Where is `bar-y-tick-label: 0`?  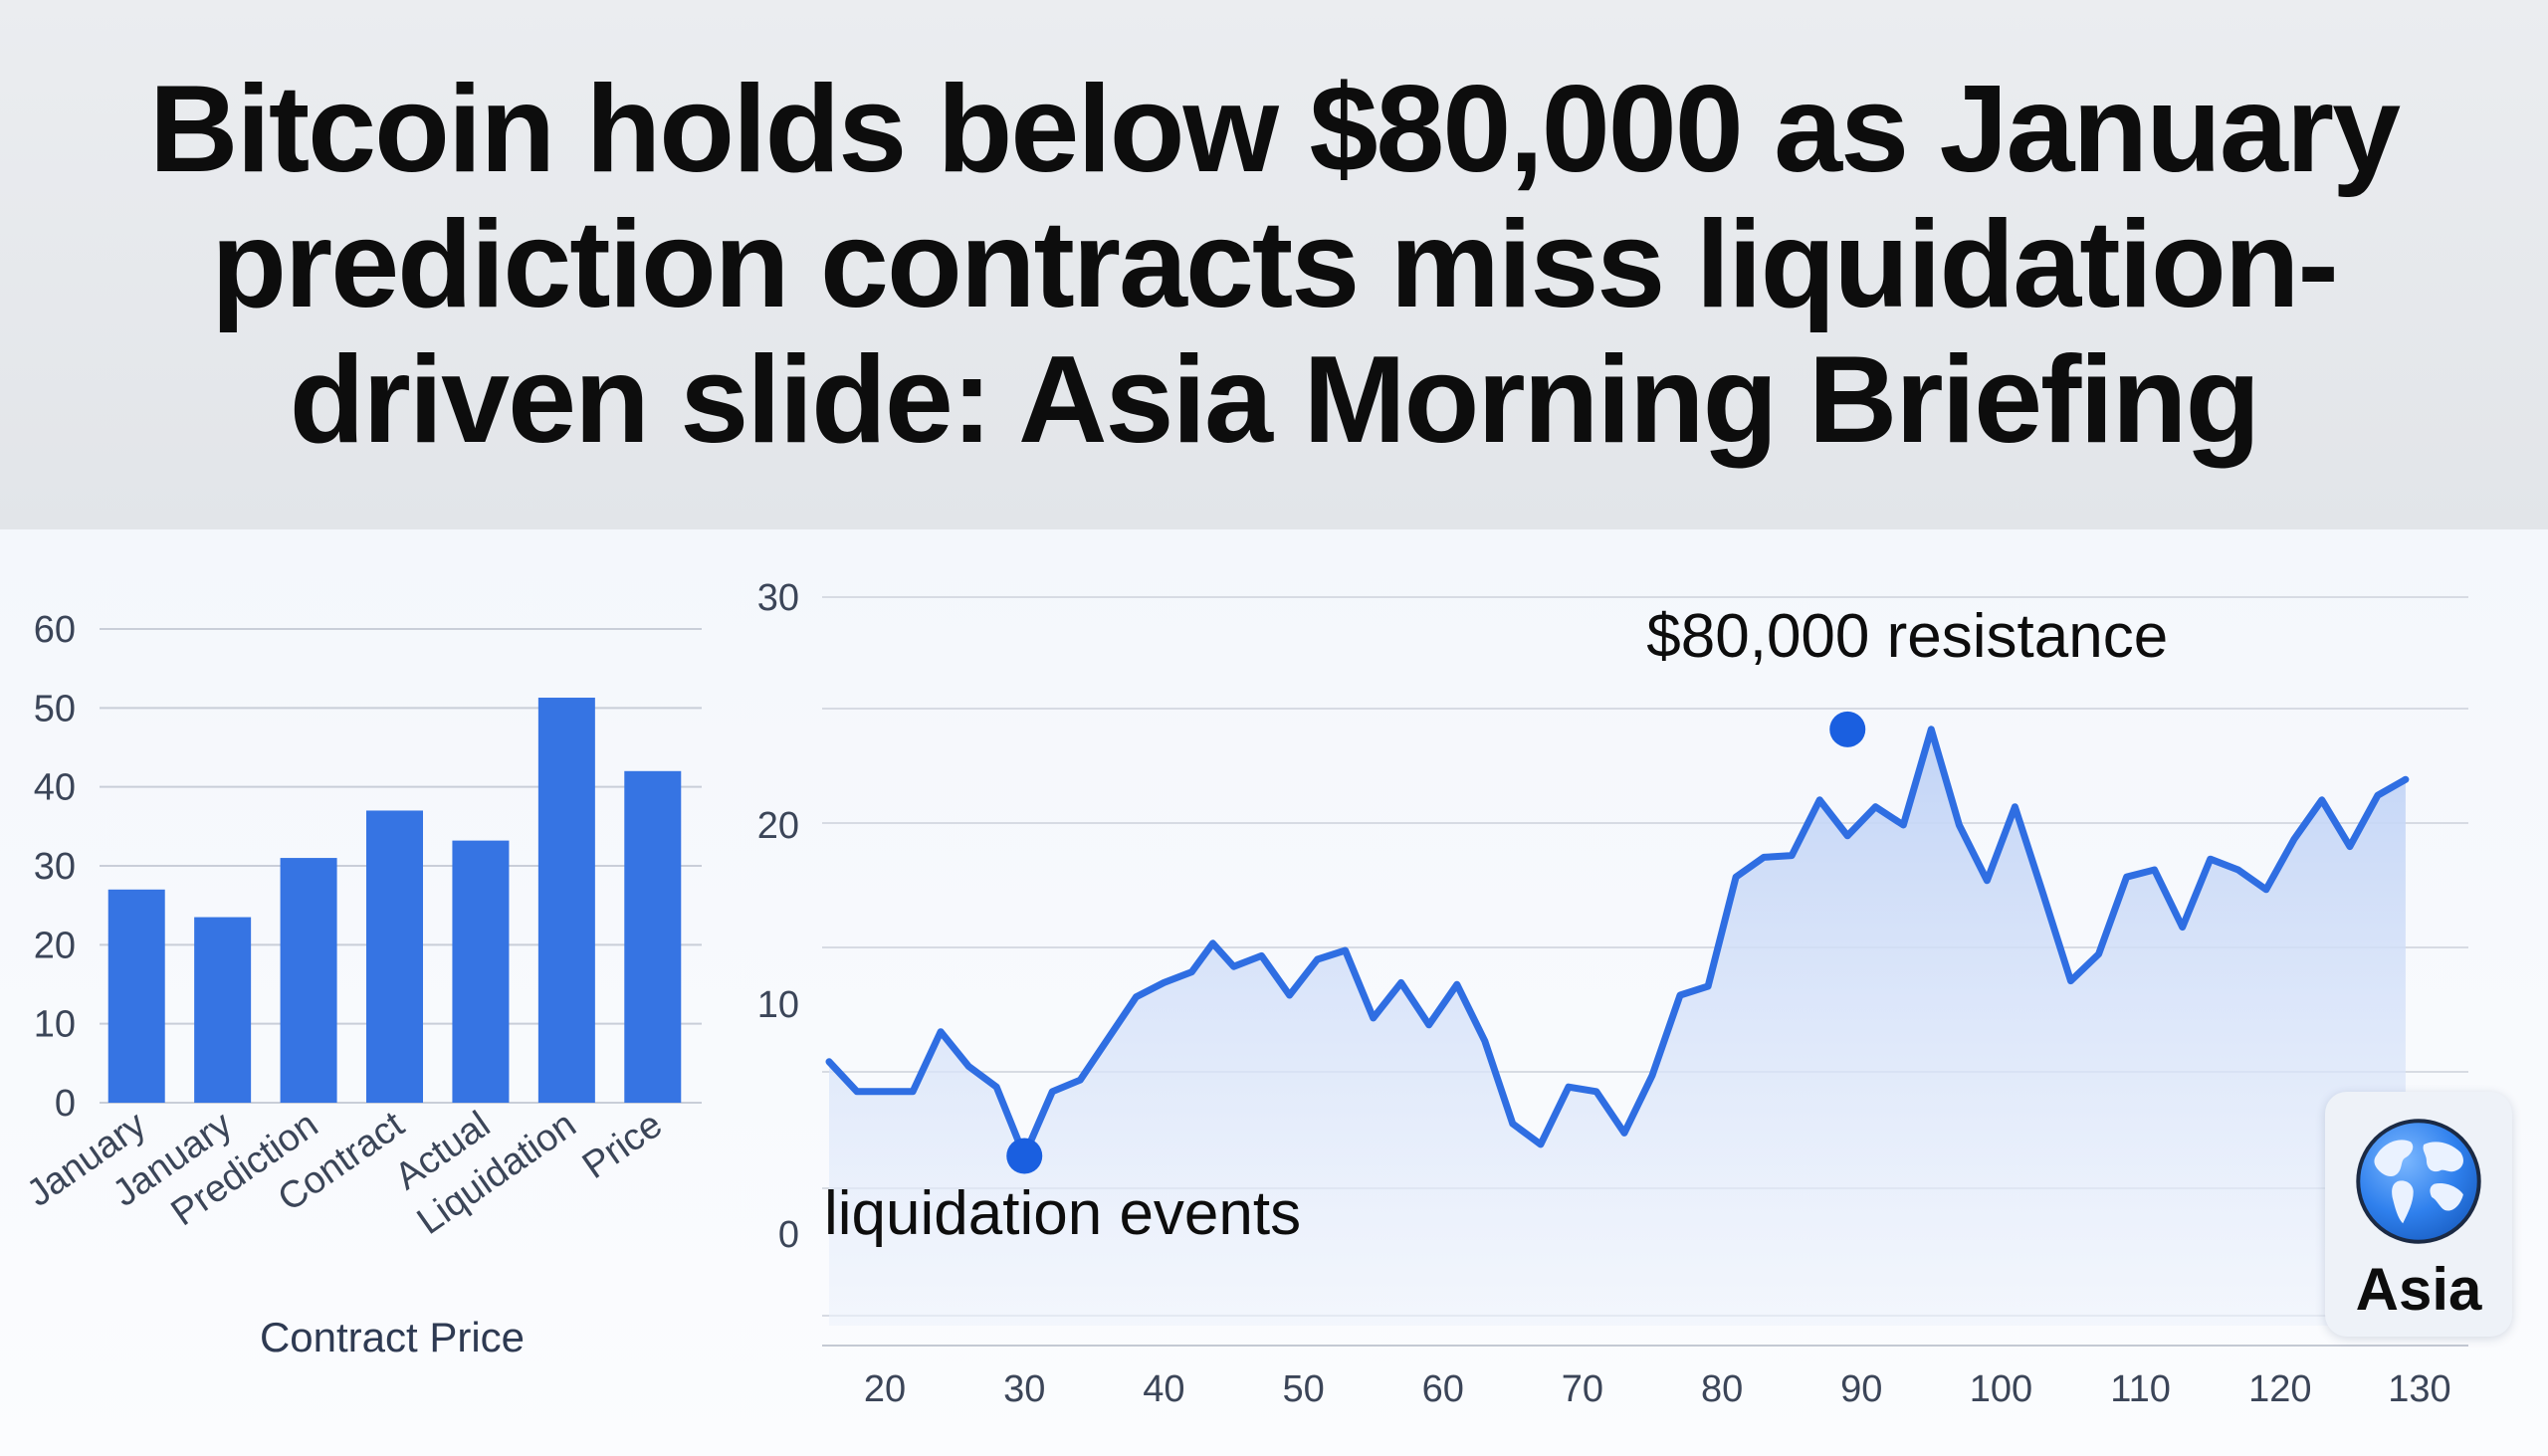 bar-y-tick-label: 0 is located at coordinates (65, 1104).